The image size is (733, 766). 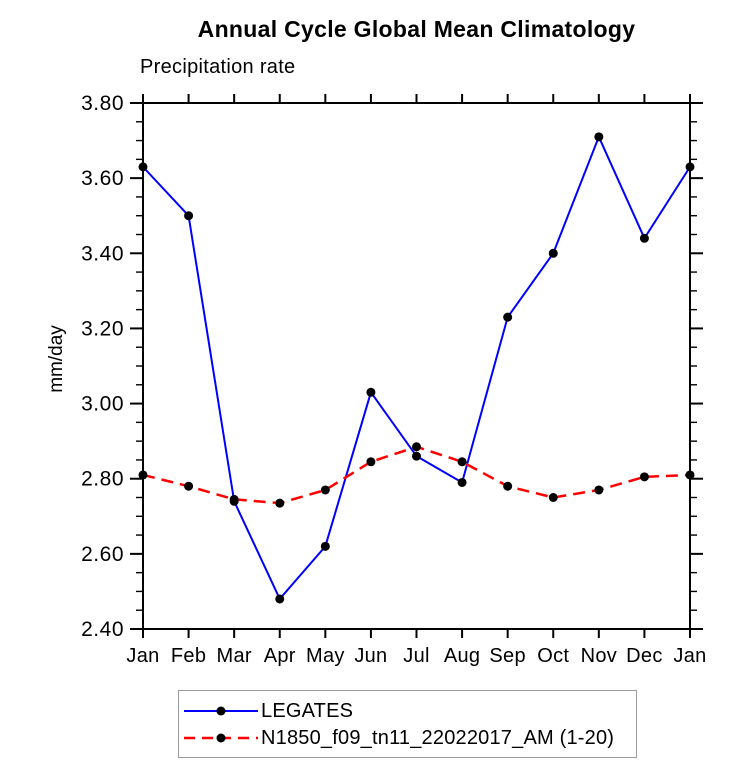 What do you see at coordinates (102, 479) in the screenshot?
I see `y-tick-label: 2.80` at bounding box center [102, 479].